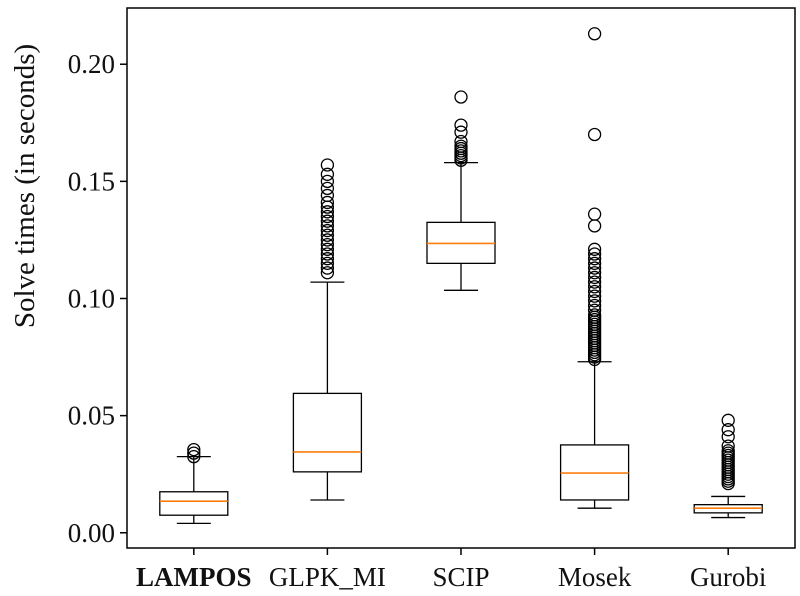  What do you see at coordinates (595, 577) in the screenshot?
I see `x-tick-label-mosek: Mosek` at bounding box center [595, 577].